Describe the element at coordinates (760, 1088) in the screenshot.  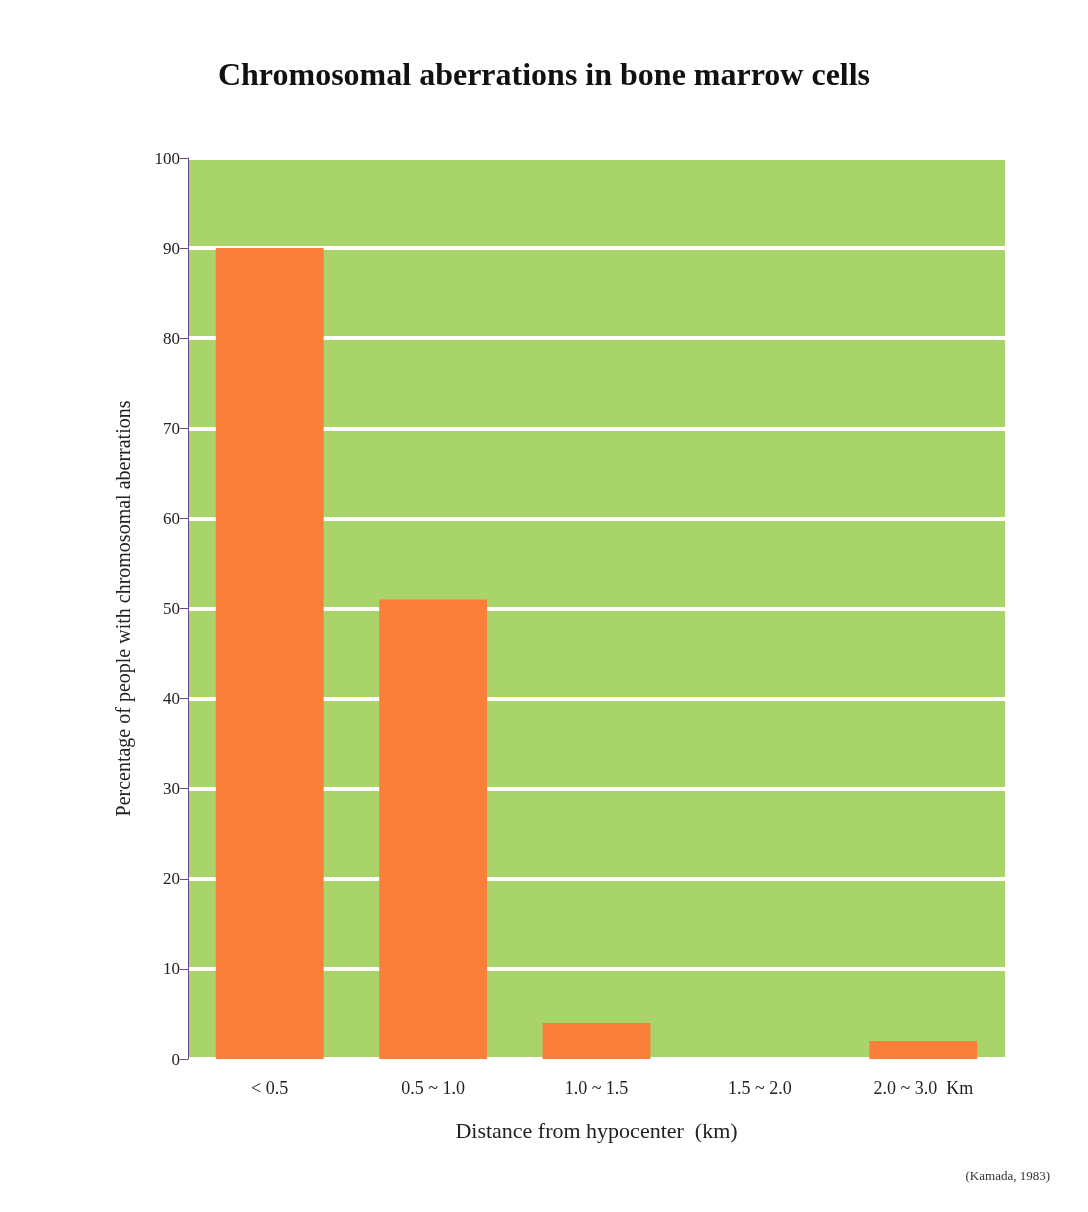
I see `x-tick-label: 1.5 ~ 2.0` at that location.